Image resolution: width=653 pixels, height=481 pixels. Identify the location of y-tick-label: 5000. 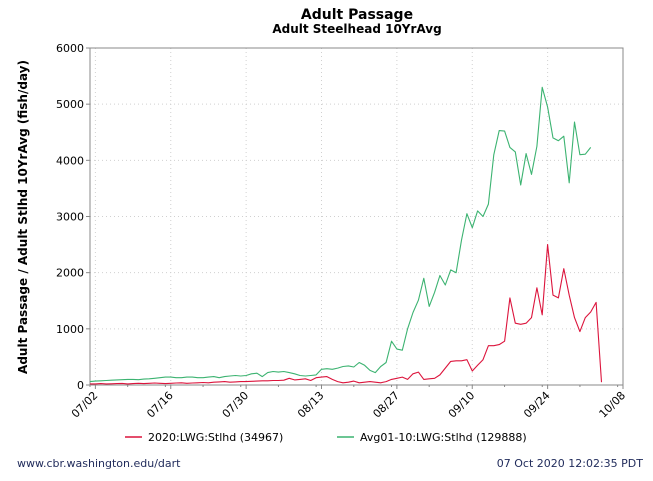
(70, 104).